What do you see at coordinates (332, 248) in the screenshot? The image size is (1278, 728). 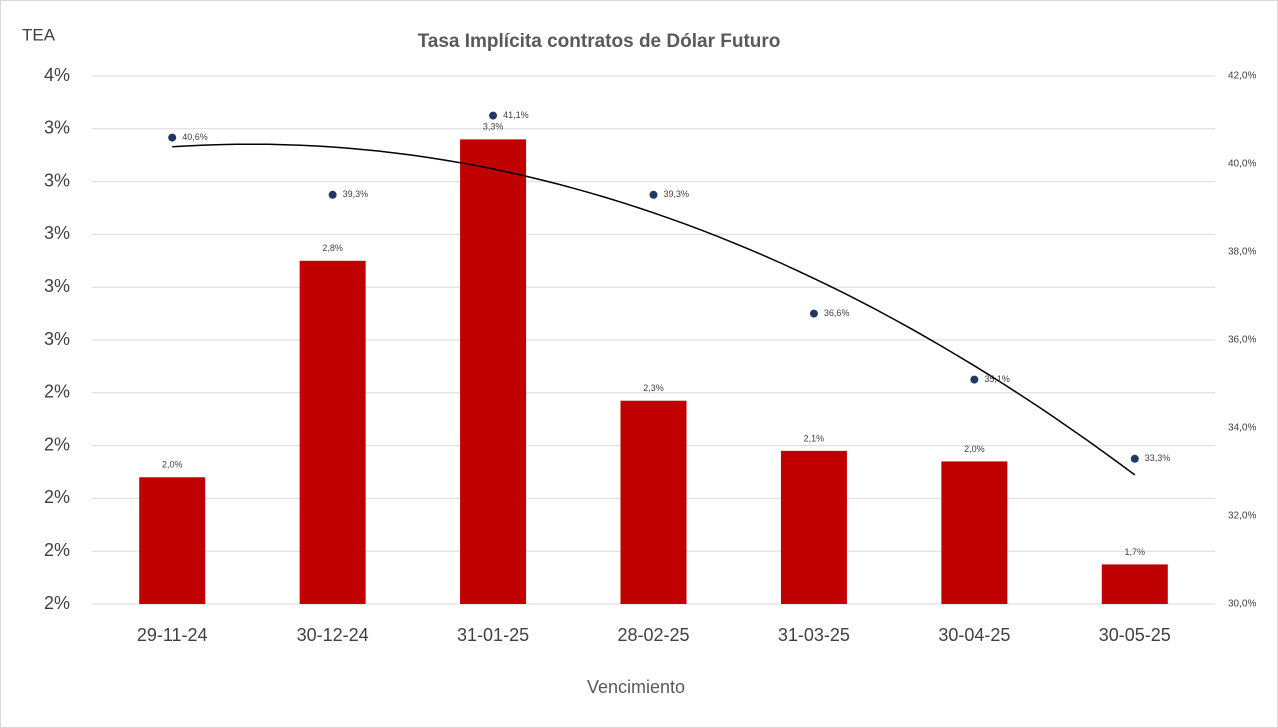 I see `bar-value-label: 2,8%` at bounding box center [332, 248].